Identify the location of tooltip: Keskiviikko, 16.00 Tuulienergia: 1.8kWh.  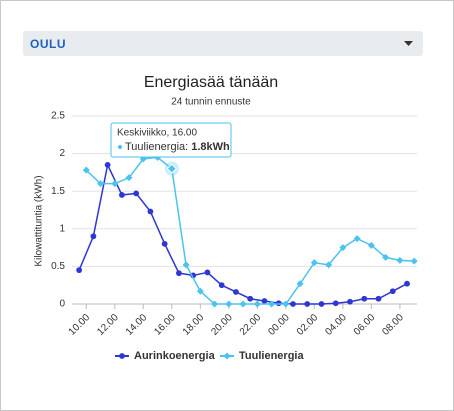
(171, 140).